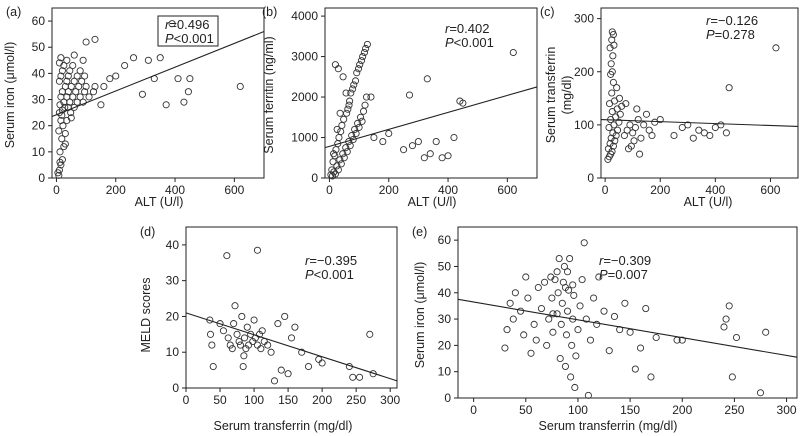 This screenshot has width=800, height=436. What do you see at coordinates (419, 232) in the screenshot?
I see `panel-e-label: (e)` at bounding box center [419, 232].